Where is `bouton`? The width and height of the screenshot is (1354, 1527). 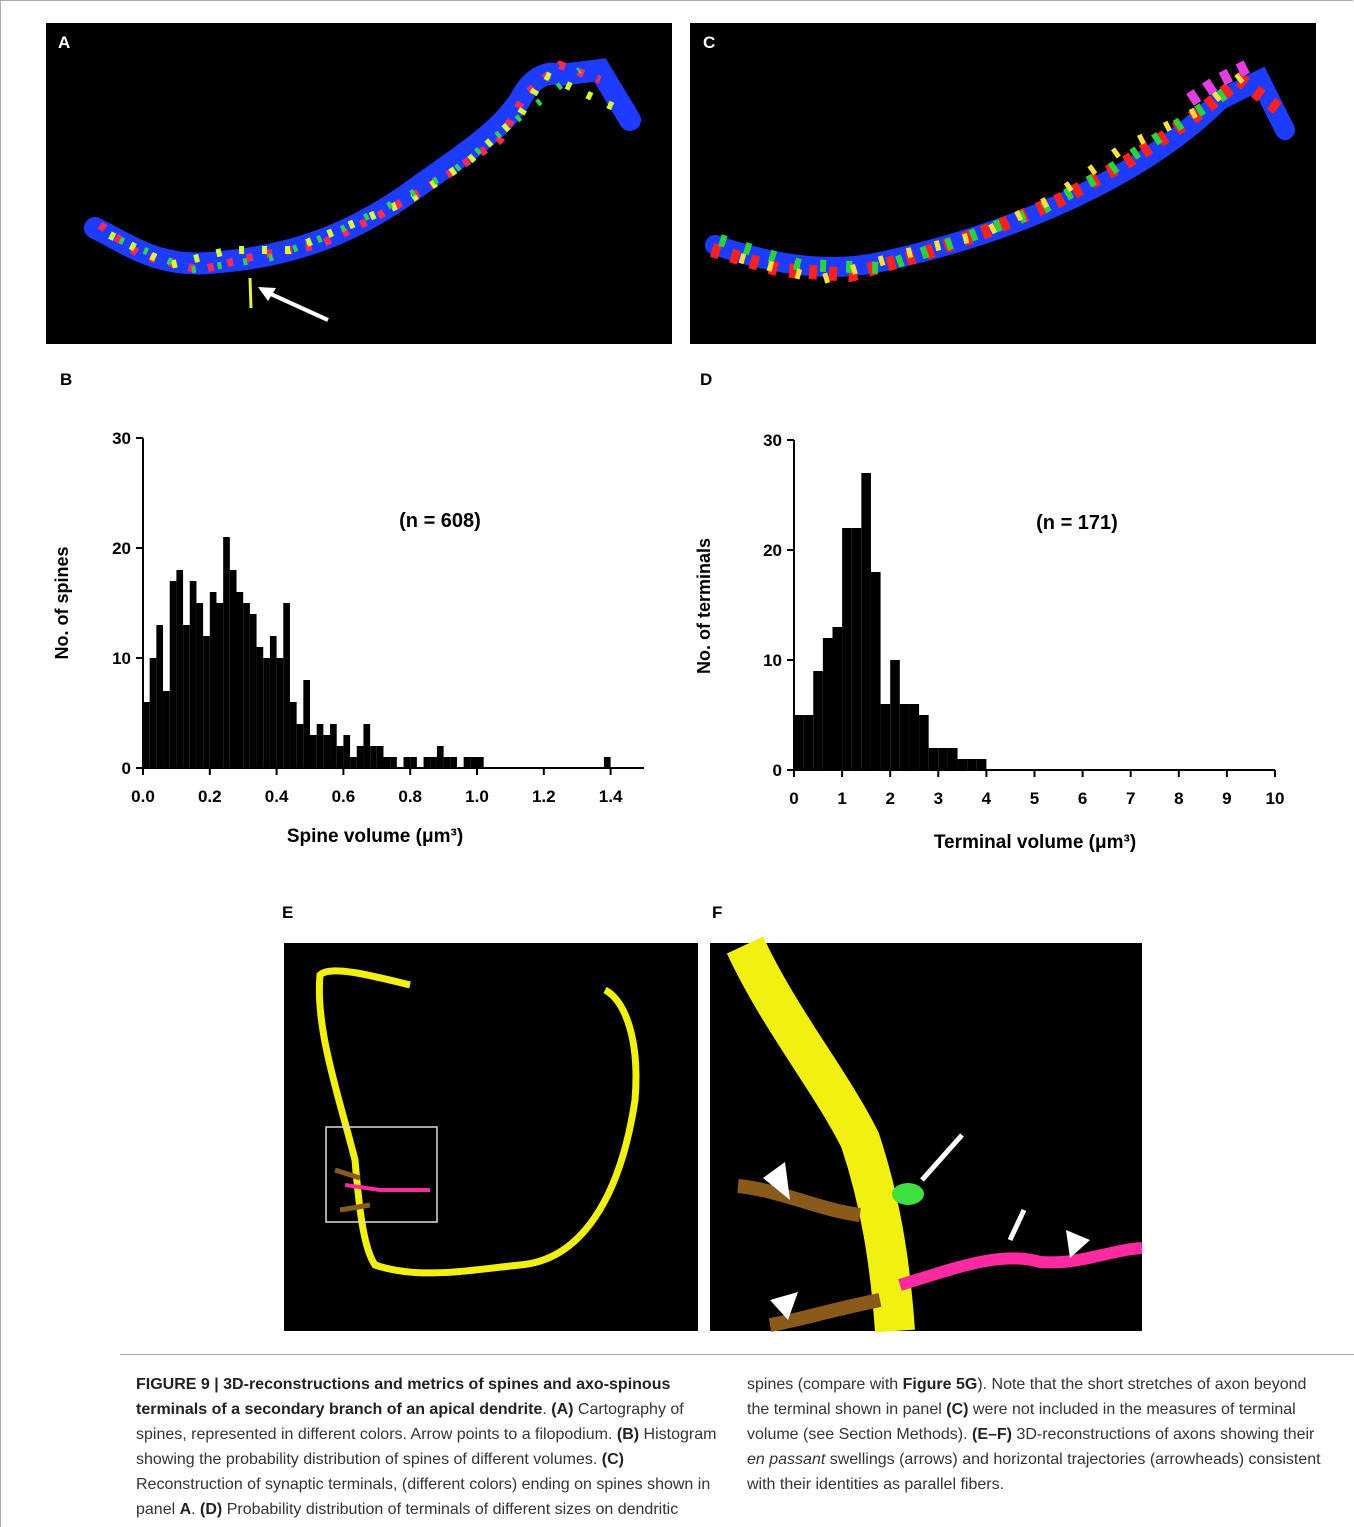 bouton is located at coordinates (908, 1194).